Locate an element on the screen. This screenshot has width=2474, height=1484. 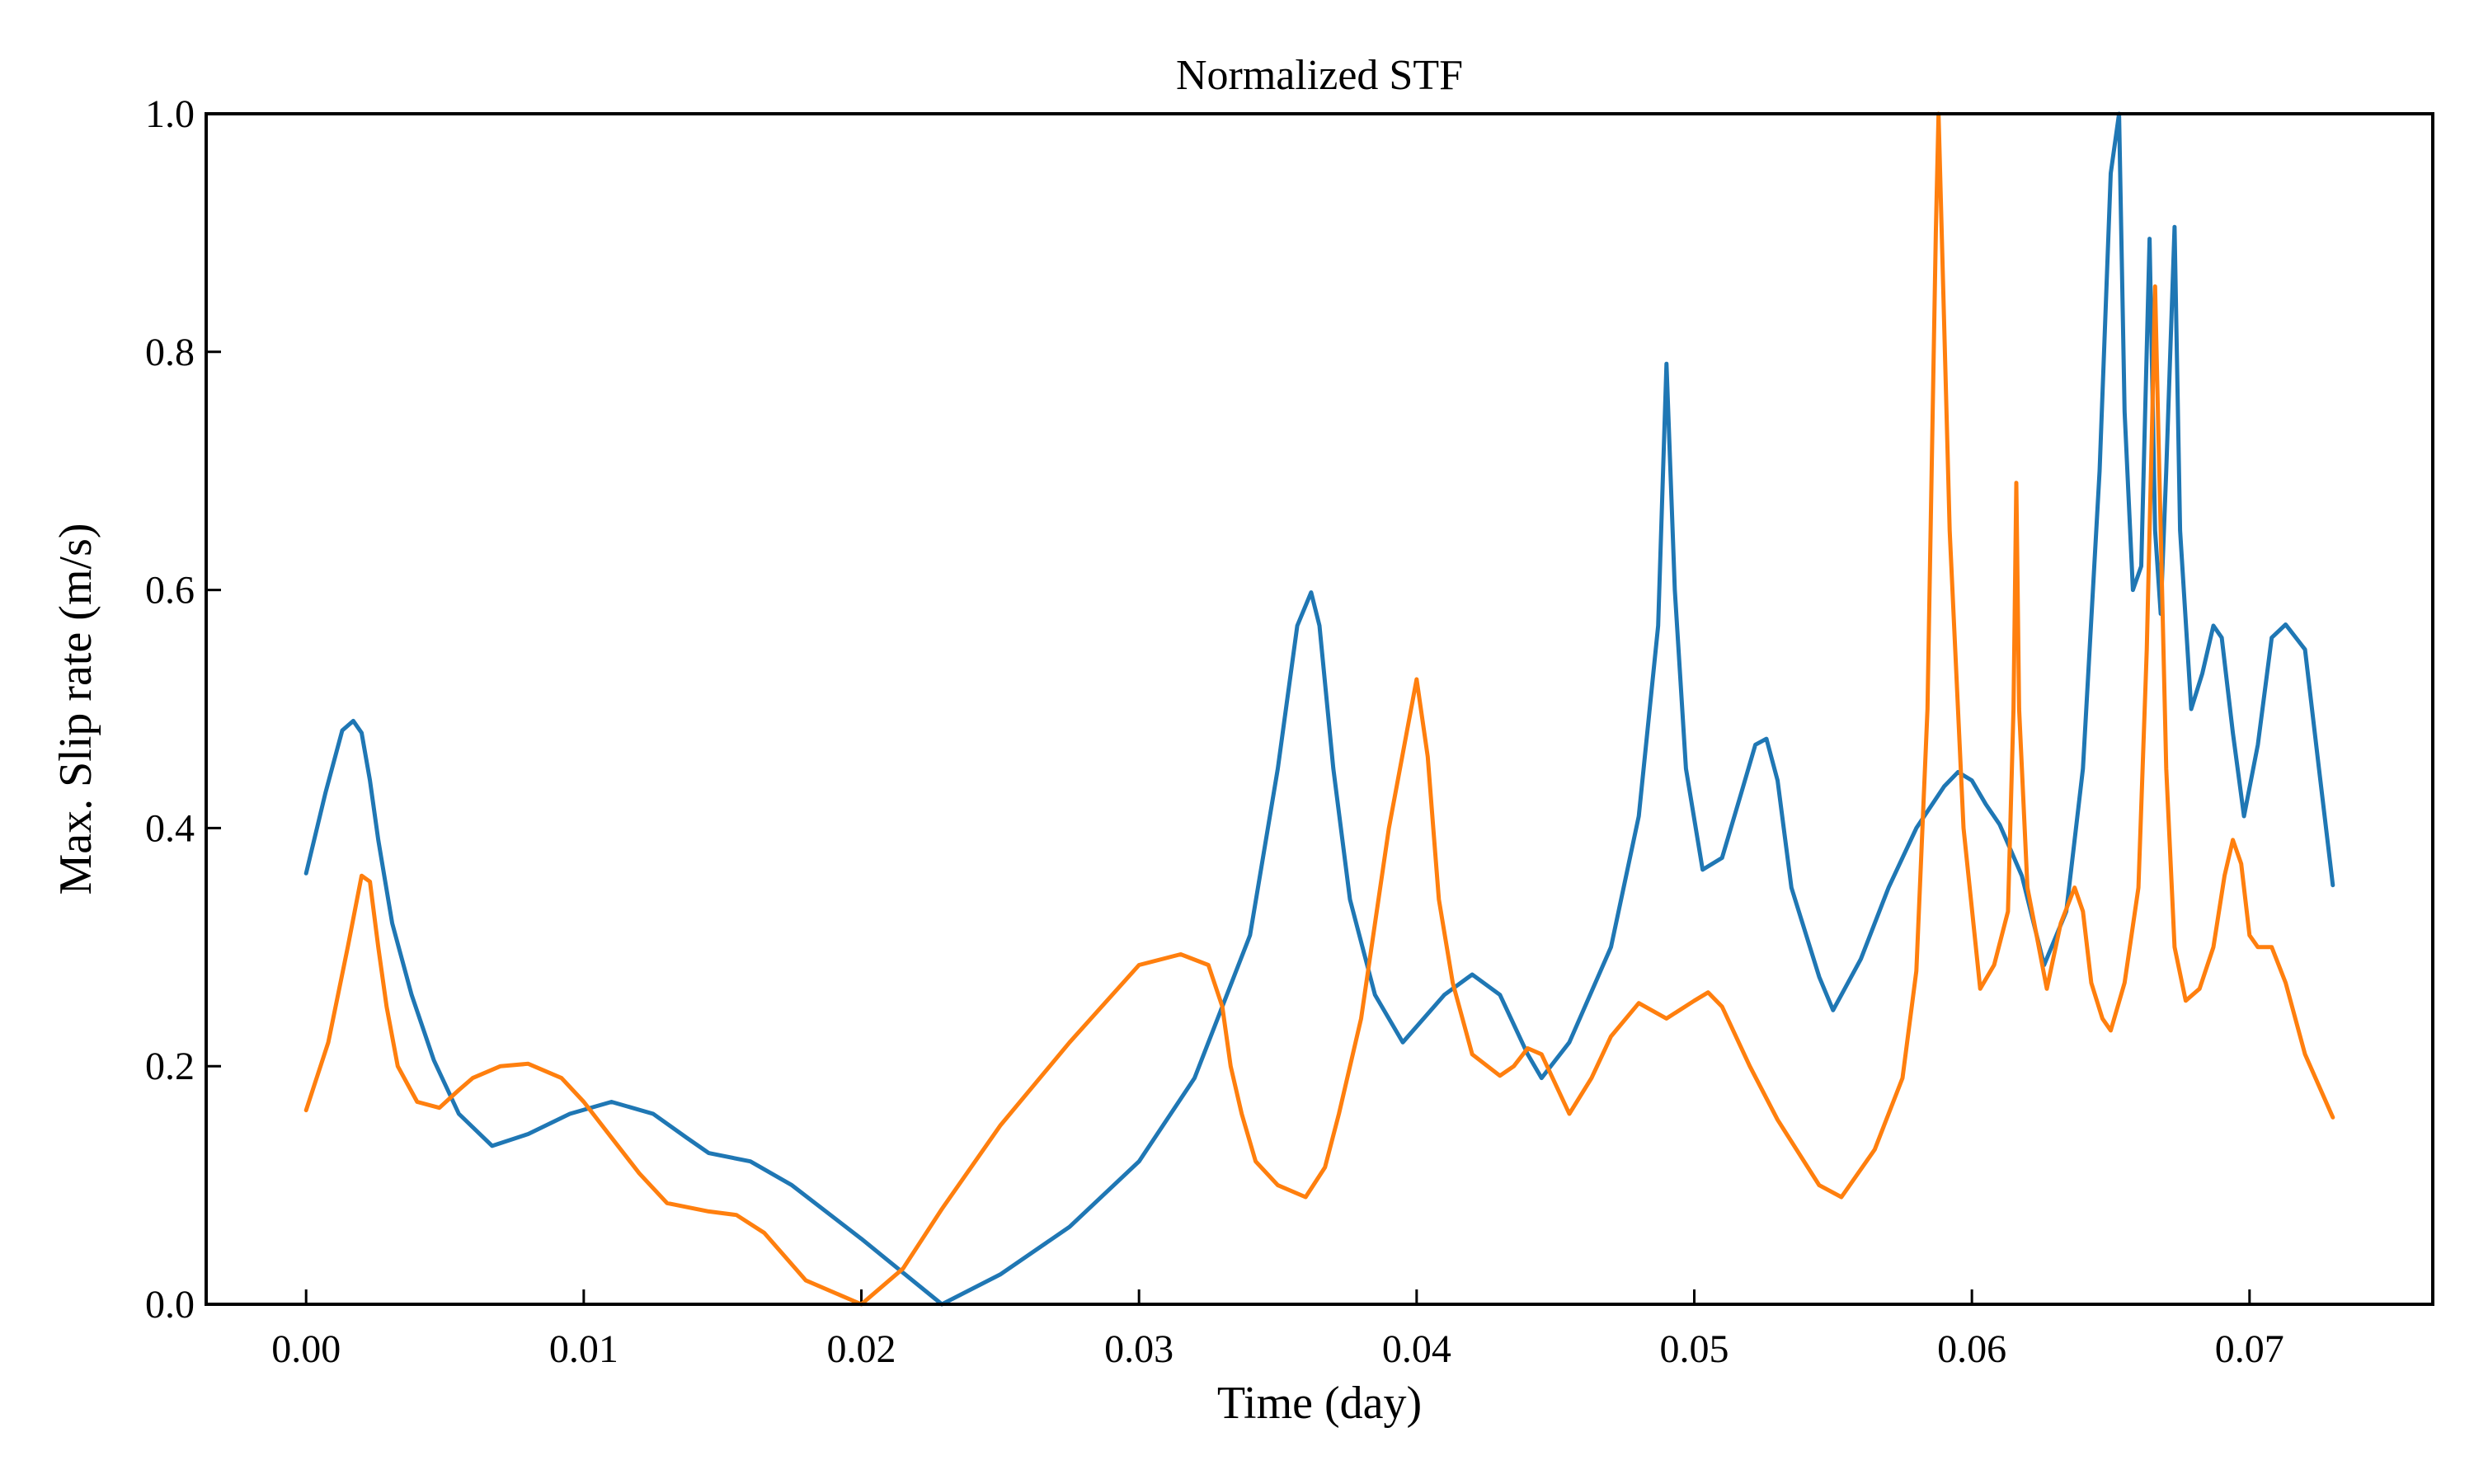
y-tick-label: 0.2 is located at coordinates (170, 1066).